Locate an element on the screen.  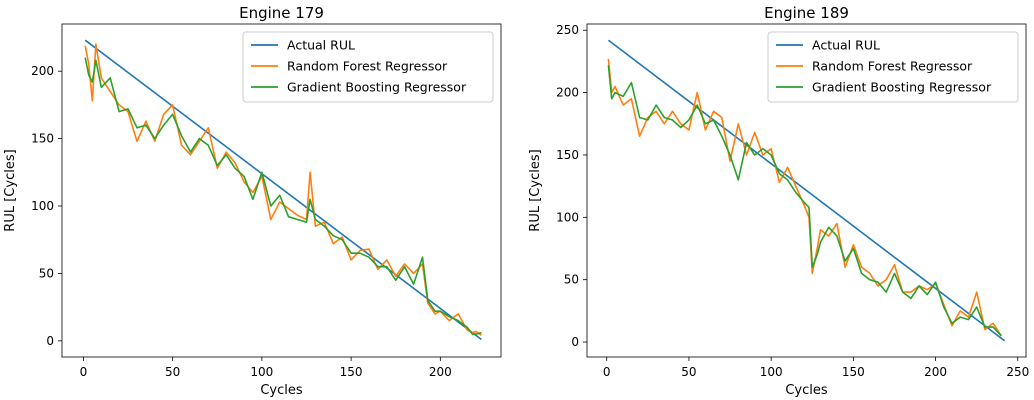
chart-title: Engine 179 is located at coordinates (281, 13).